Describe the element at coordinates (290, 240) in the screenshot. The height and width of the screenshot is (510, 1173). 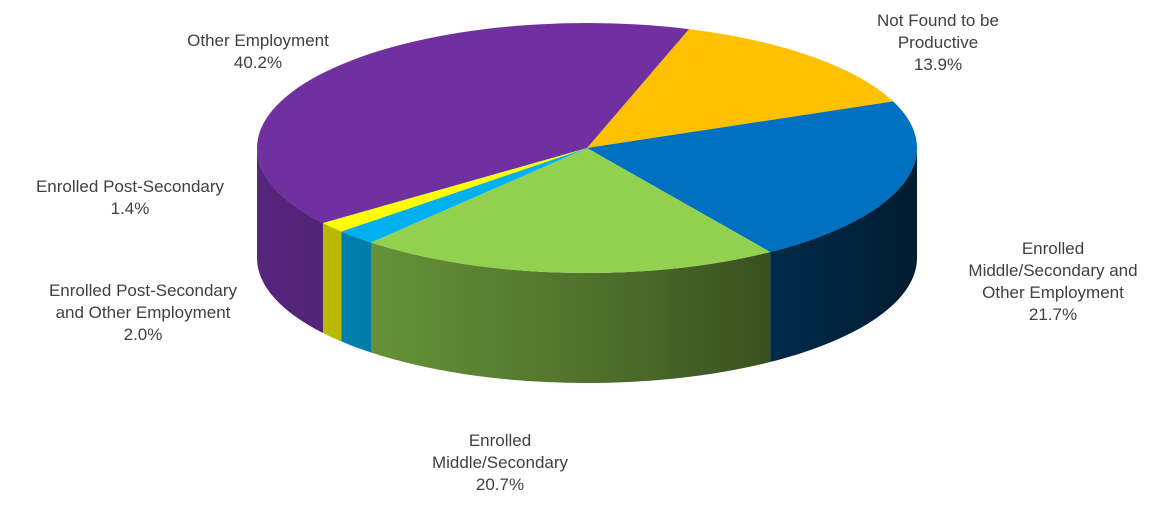
I see `slice-side-other-employment` at that location.